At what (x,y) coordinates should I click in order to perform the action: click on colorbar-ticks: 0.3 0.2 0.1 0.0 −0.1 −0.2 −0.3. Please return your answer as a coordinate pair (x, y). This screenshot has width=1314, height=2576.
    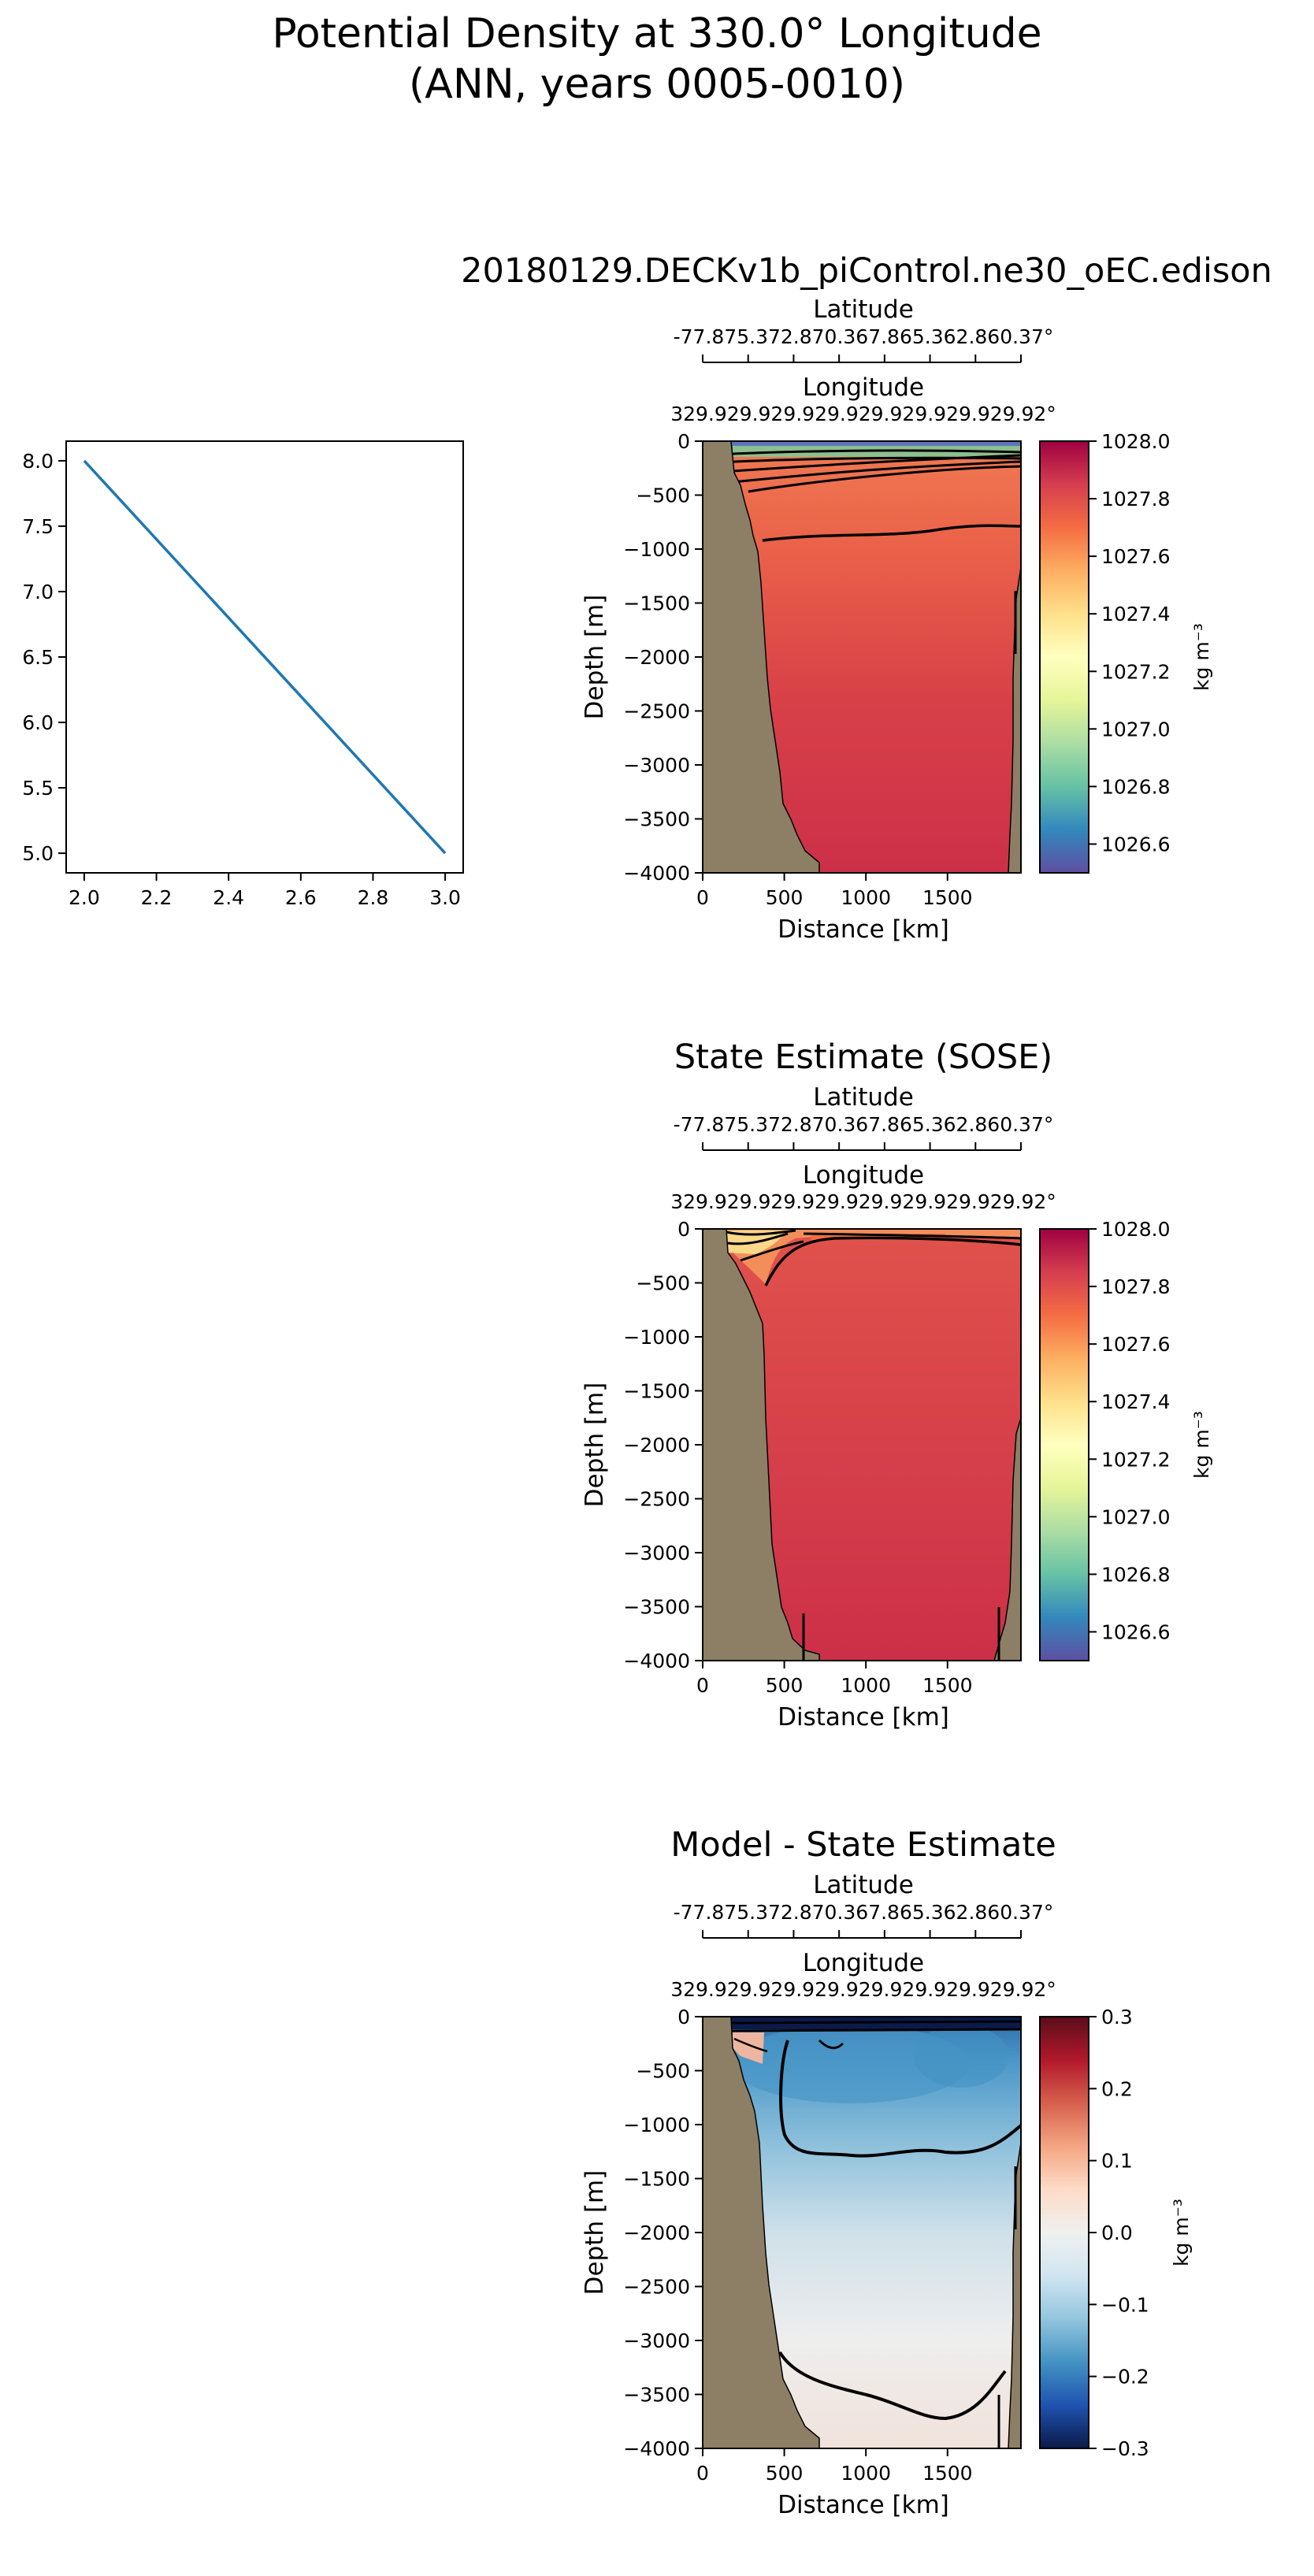
    Looking at the image, I should click on (1119, 2233).